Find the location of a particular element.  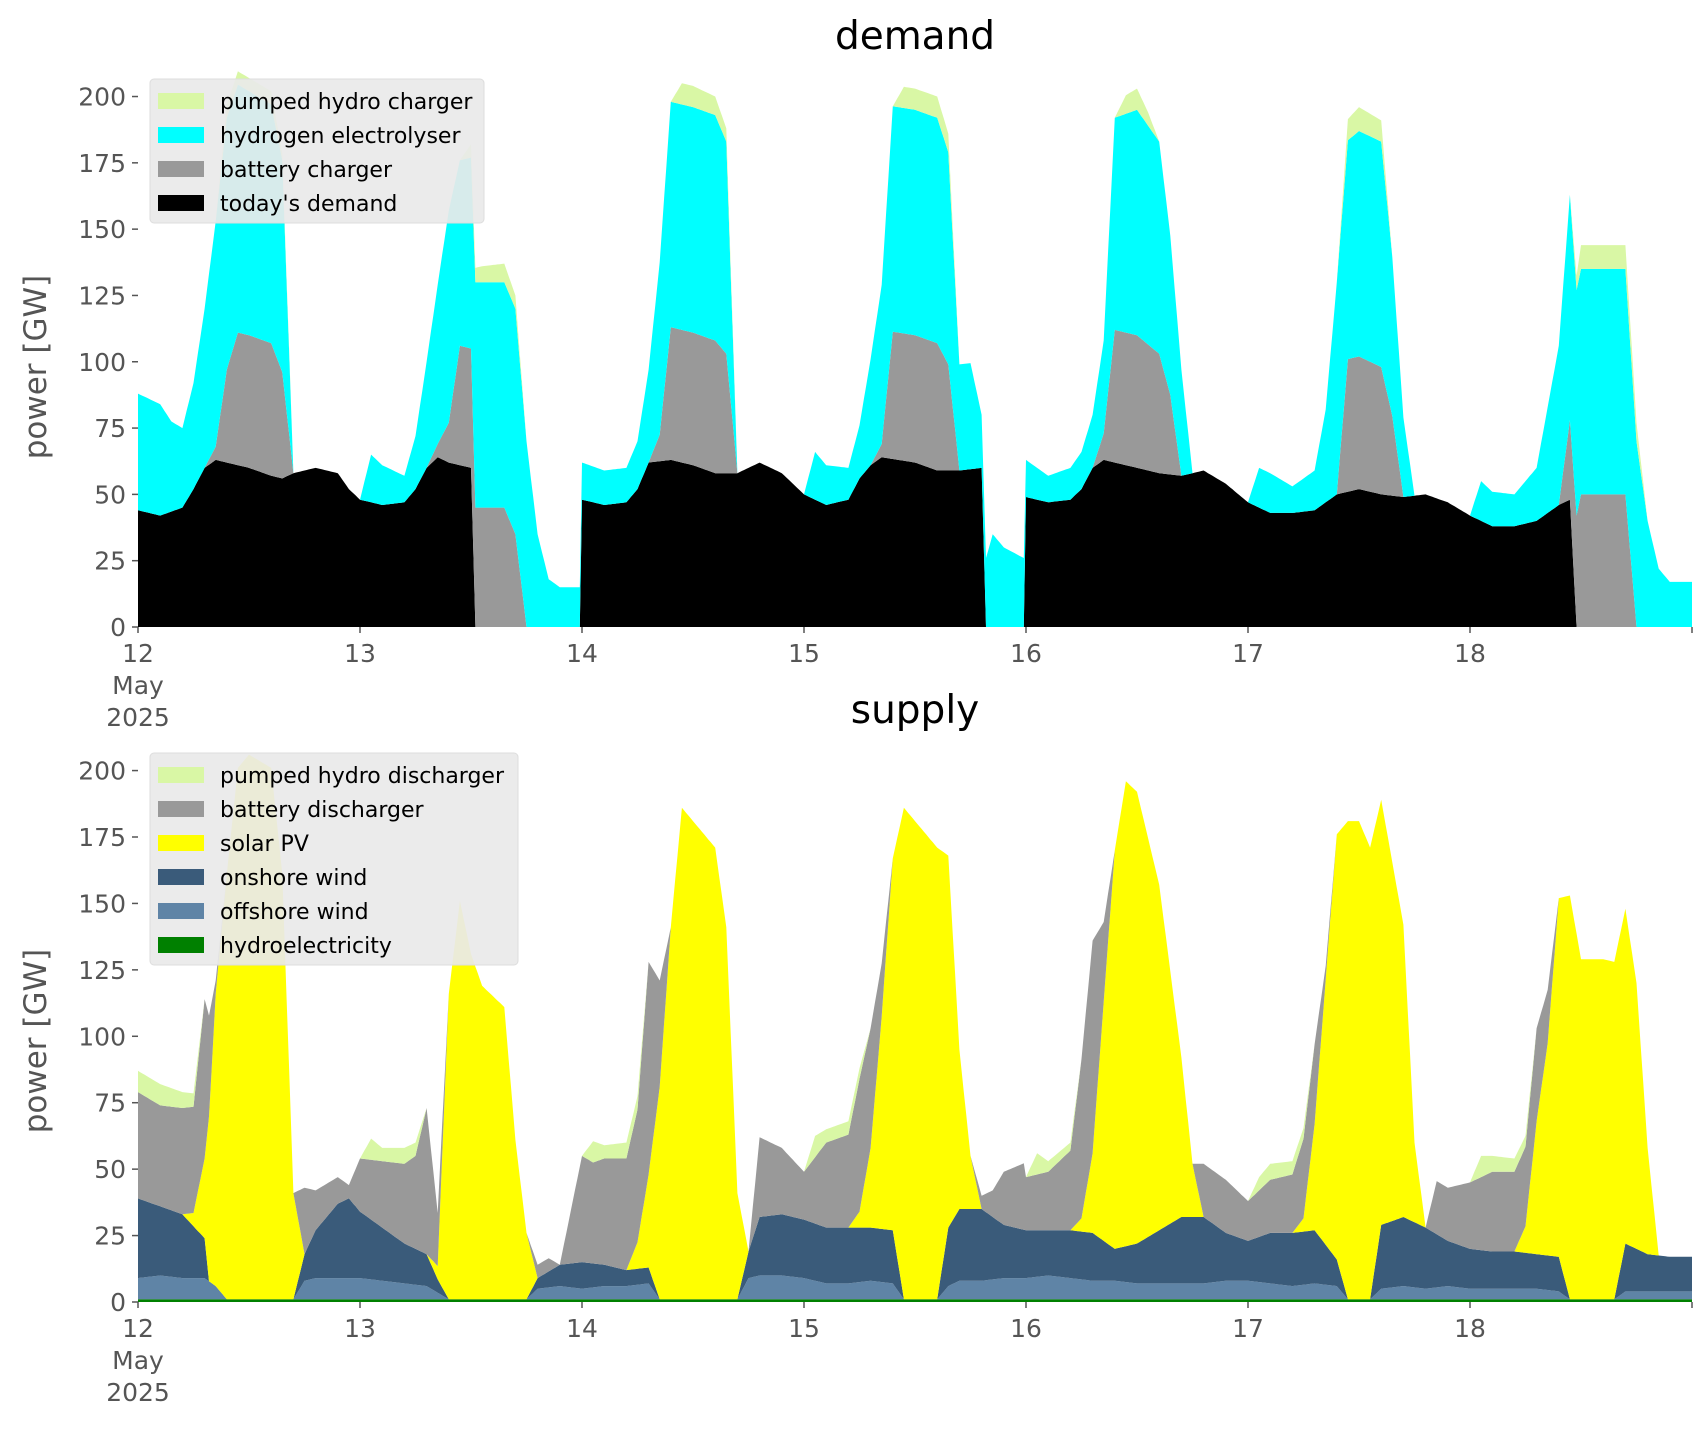

legend-label-pumped-hydro-discharger: pumped hydro discharger is located at coordinates (362, 776).